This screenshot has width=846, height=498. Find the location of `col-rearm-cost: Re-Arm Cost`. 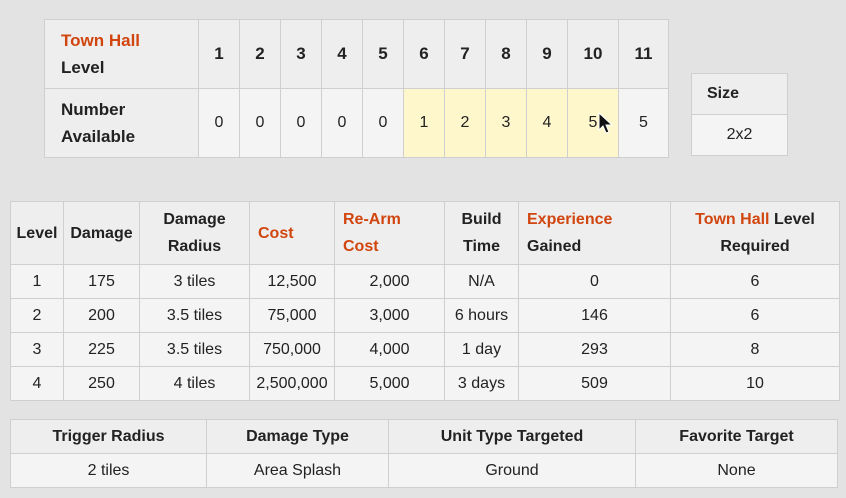

col-rearm-cost: Re-Arm Cost is located at coordinates (389, 233).